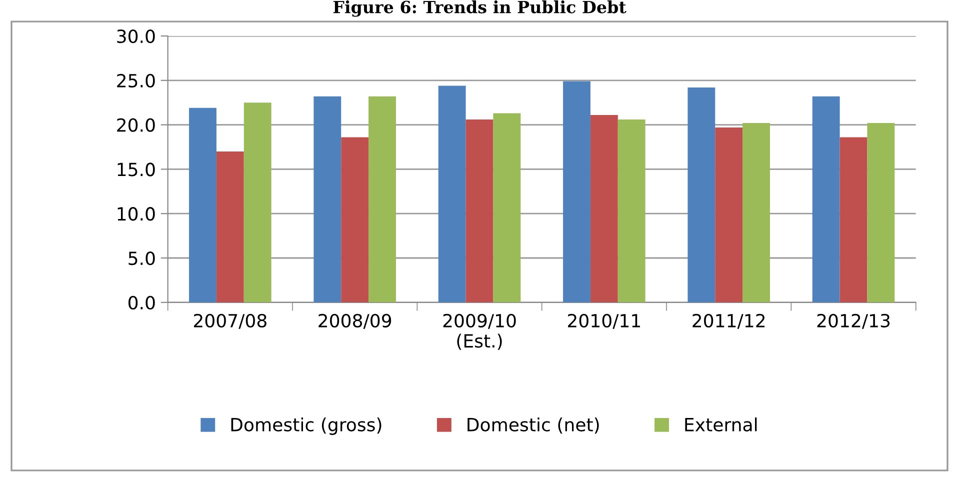  Describe the element at coordinates (136, 169) in the screenshot. I see `y-tick-label: 15.0` at that location.